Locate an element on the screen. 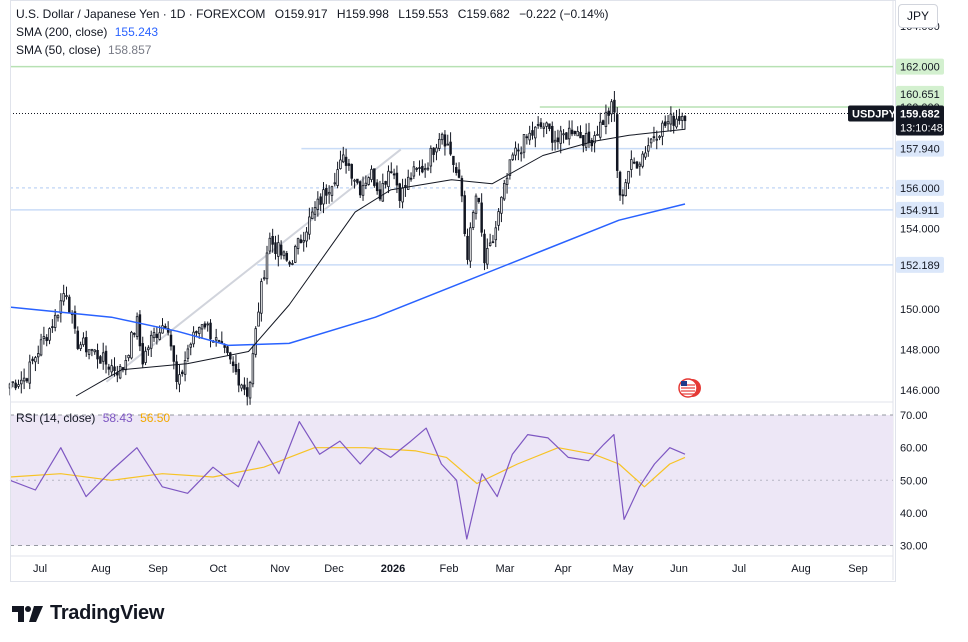 Image resolution: width=968 pixels, height=642 pixels. rsi-ma-value: 56.50 is located at coordinates (155, 418).